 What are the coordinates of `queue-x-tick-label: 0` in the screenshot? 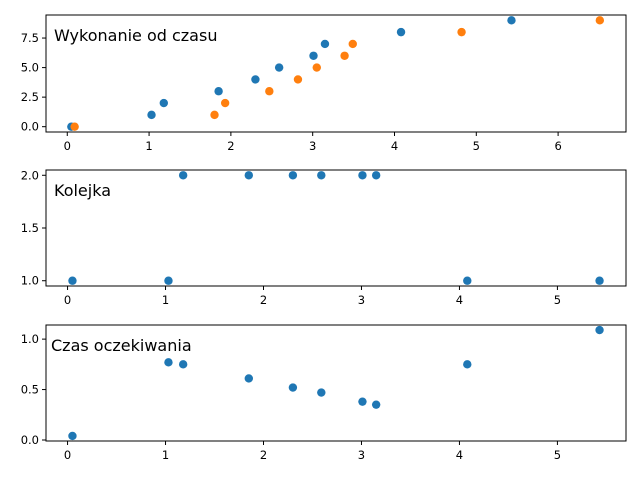 It's located at (67, 300).